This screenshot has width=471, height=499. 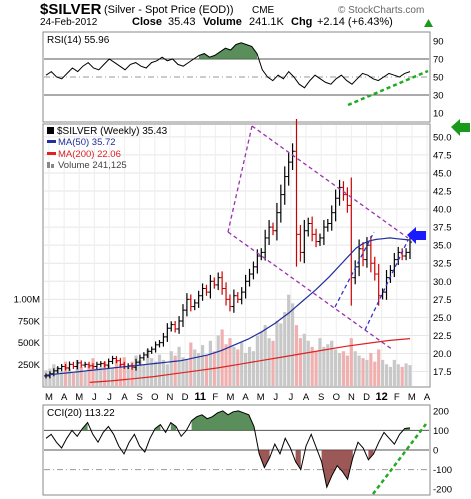 I want to click on legend-volume: Volume 241,125, so click(x=92, y=165).